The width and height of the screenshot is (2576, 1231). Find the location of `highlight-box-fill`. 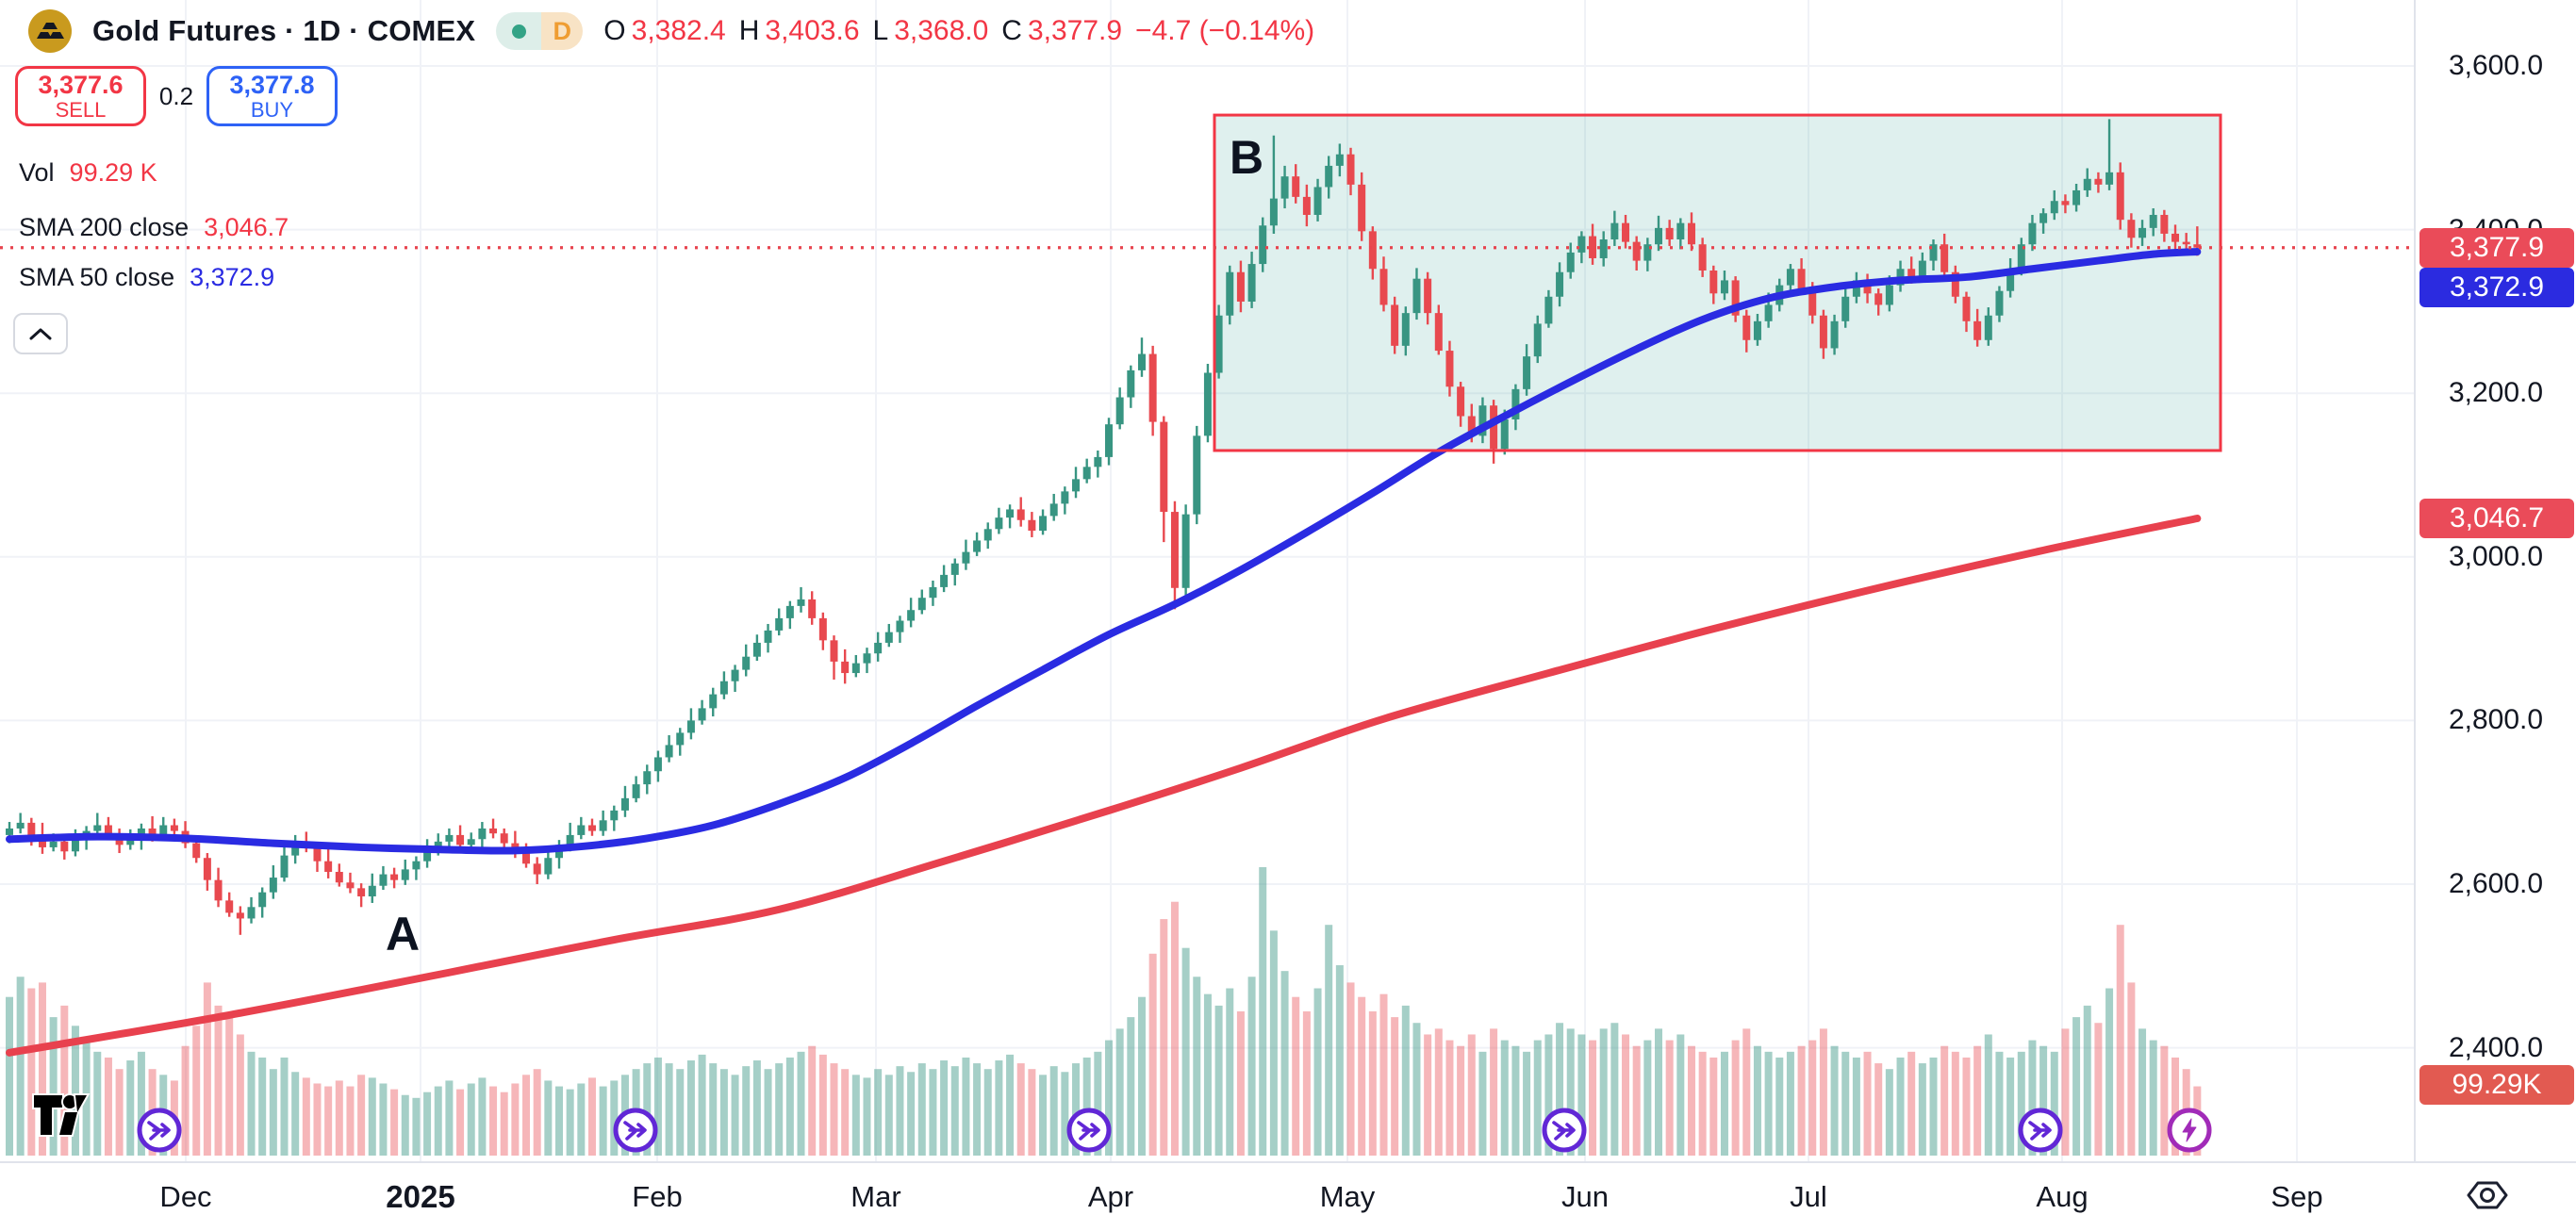

highlight-box-fill is located at coordinates (1717, 283).